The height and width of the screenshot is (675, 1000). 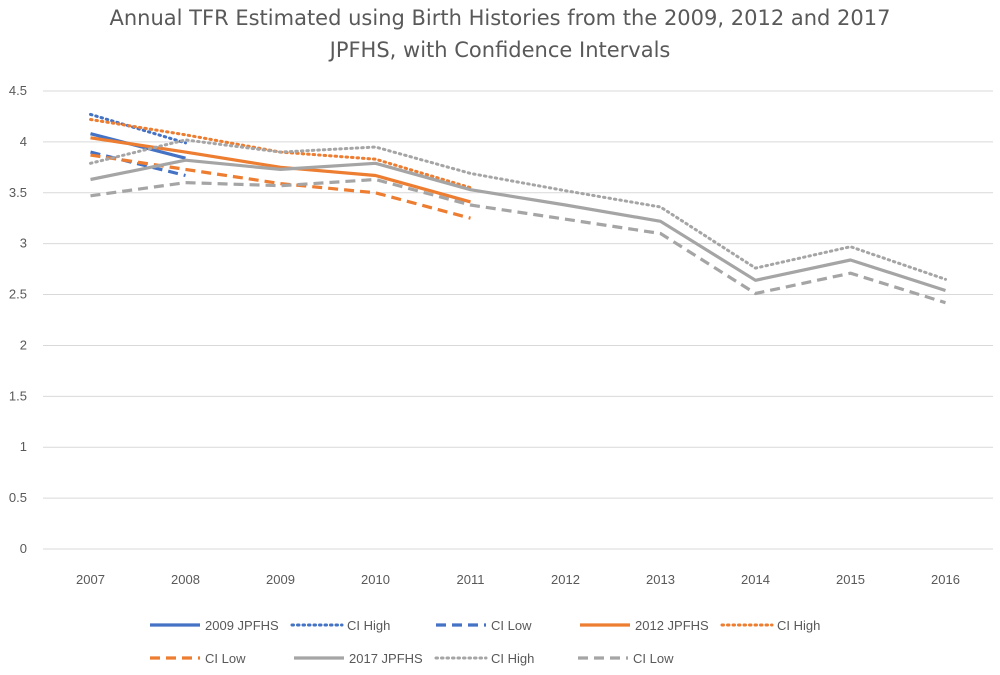 What do you see at coordinates (242, 625) in the screenshot?
I see `legend-label: 2009 JPFHS` at bounding box center [242, 625].